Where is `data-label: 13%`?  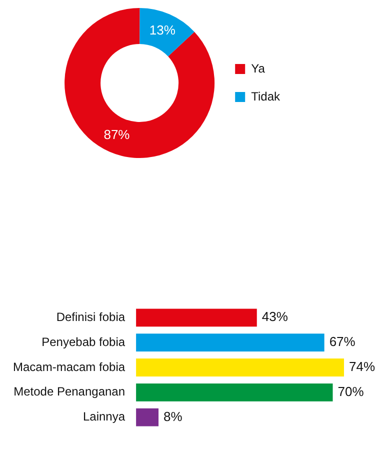
data-label: 13% is located at coordinates (162, 30).